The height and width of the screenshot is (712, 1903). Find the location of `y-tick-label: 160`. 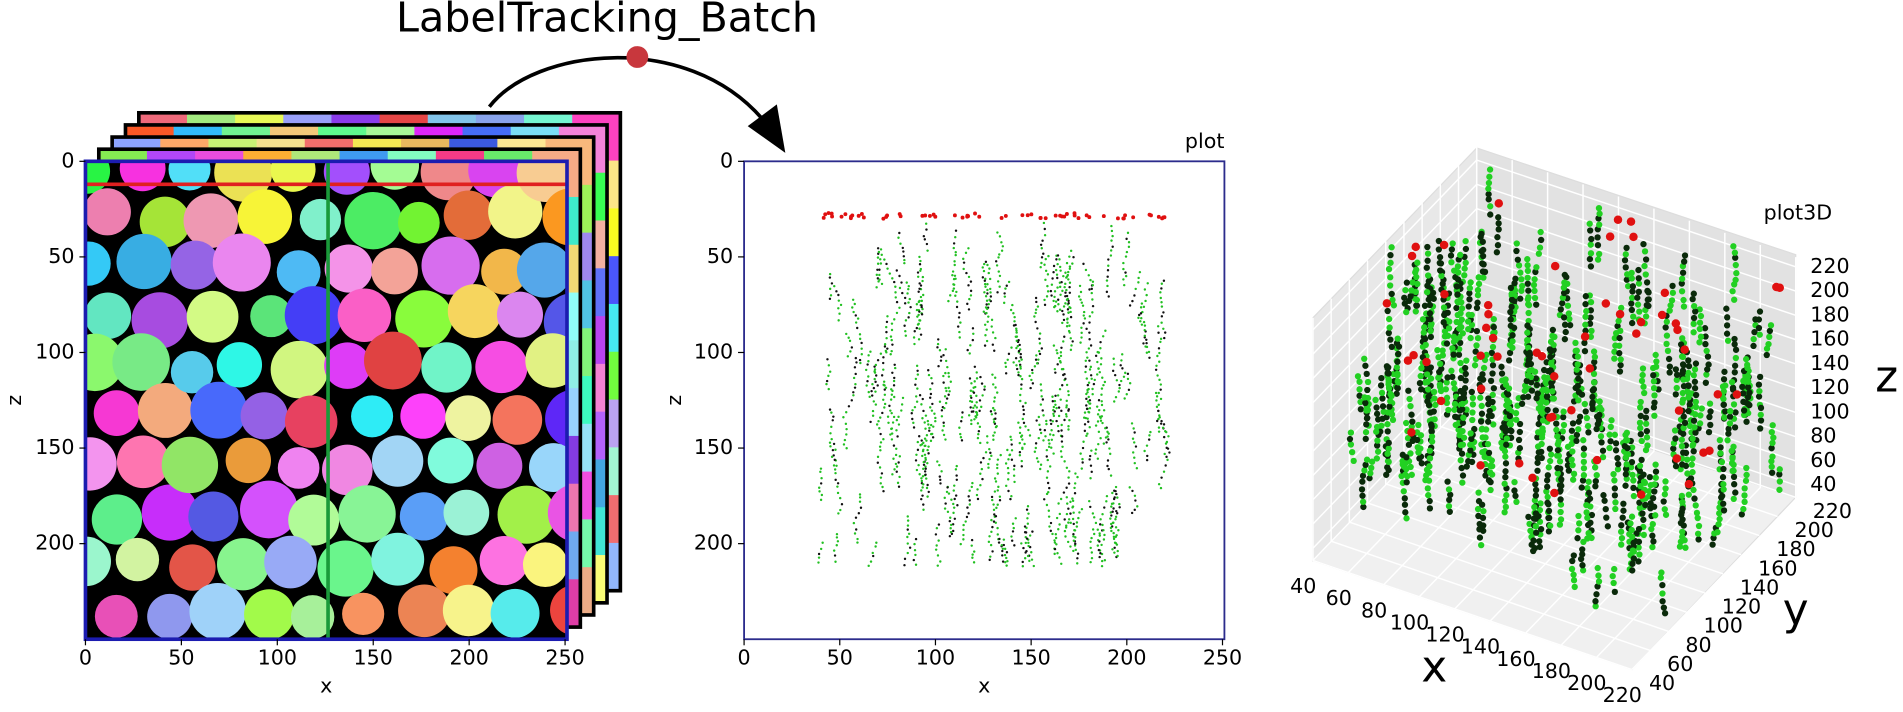

y-tick-label: 160 is located at coordinates (1777, 568).